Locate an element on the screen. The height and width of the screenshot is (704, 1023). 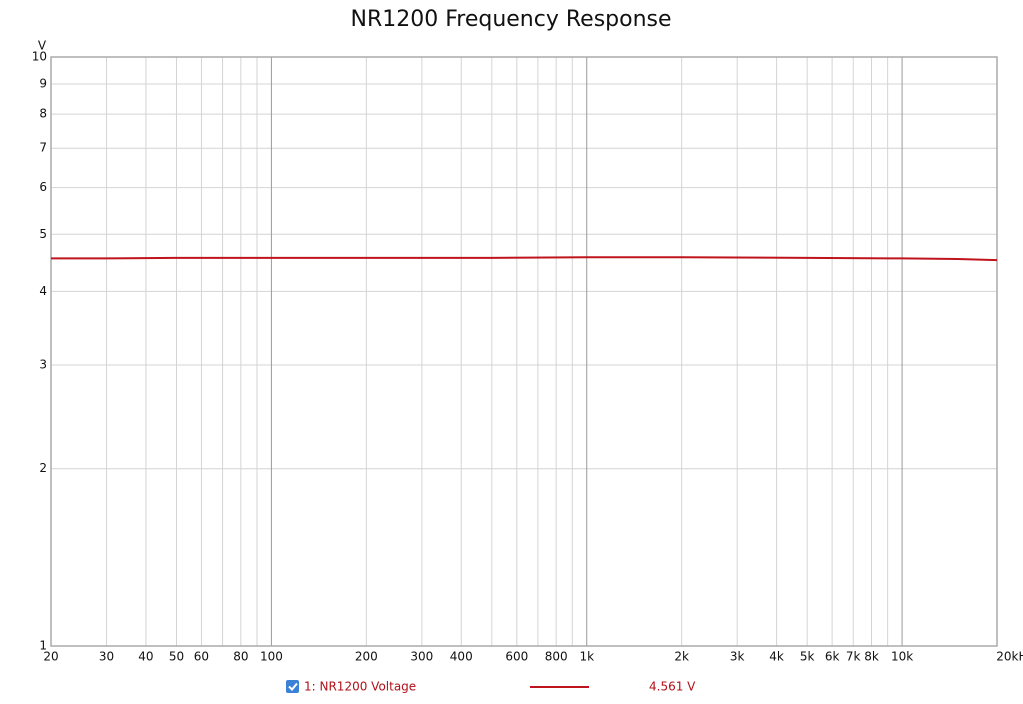
legend: 1: NR1200 Voltage 4.561 V is located at coordinates (491, 687).